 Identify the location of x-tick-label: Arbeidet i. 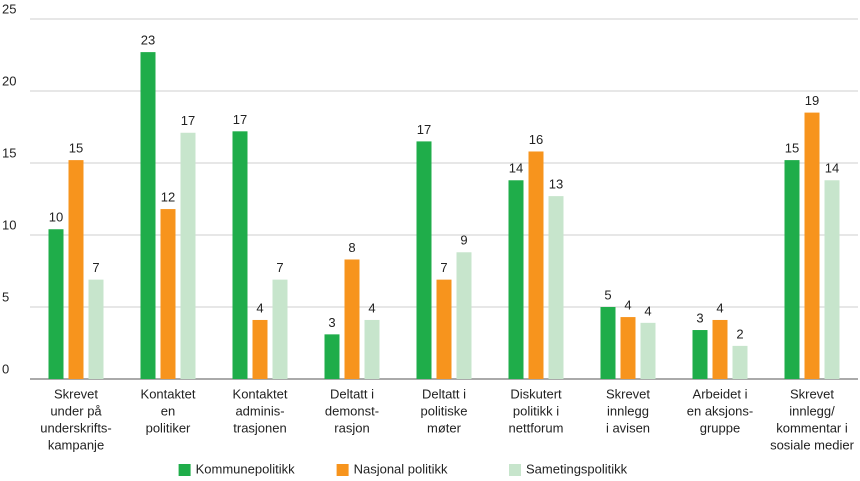
(720, 393).